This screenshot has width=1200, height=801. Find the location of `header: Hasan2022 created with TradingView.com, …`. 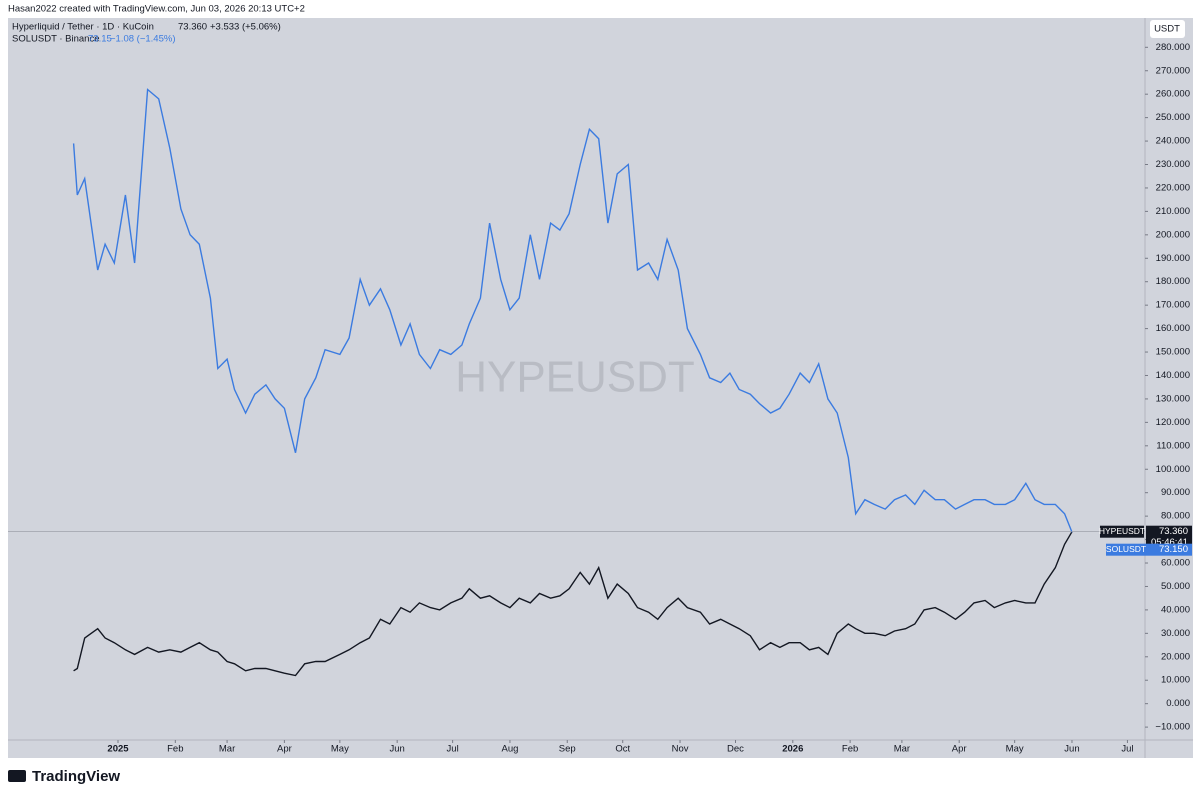

header: Hasan2022 created with TradingView.com, … is located at coordinates (156, 9).